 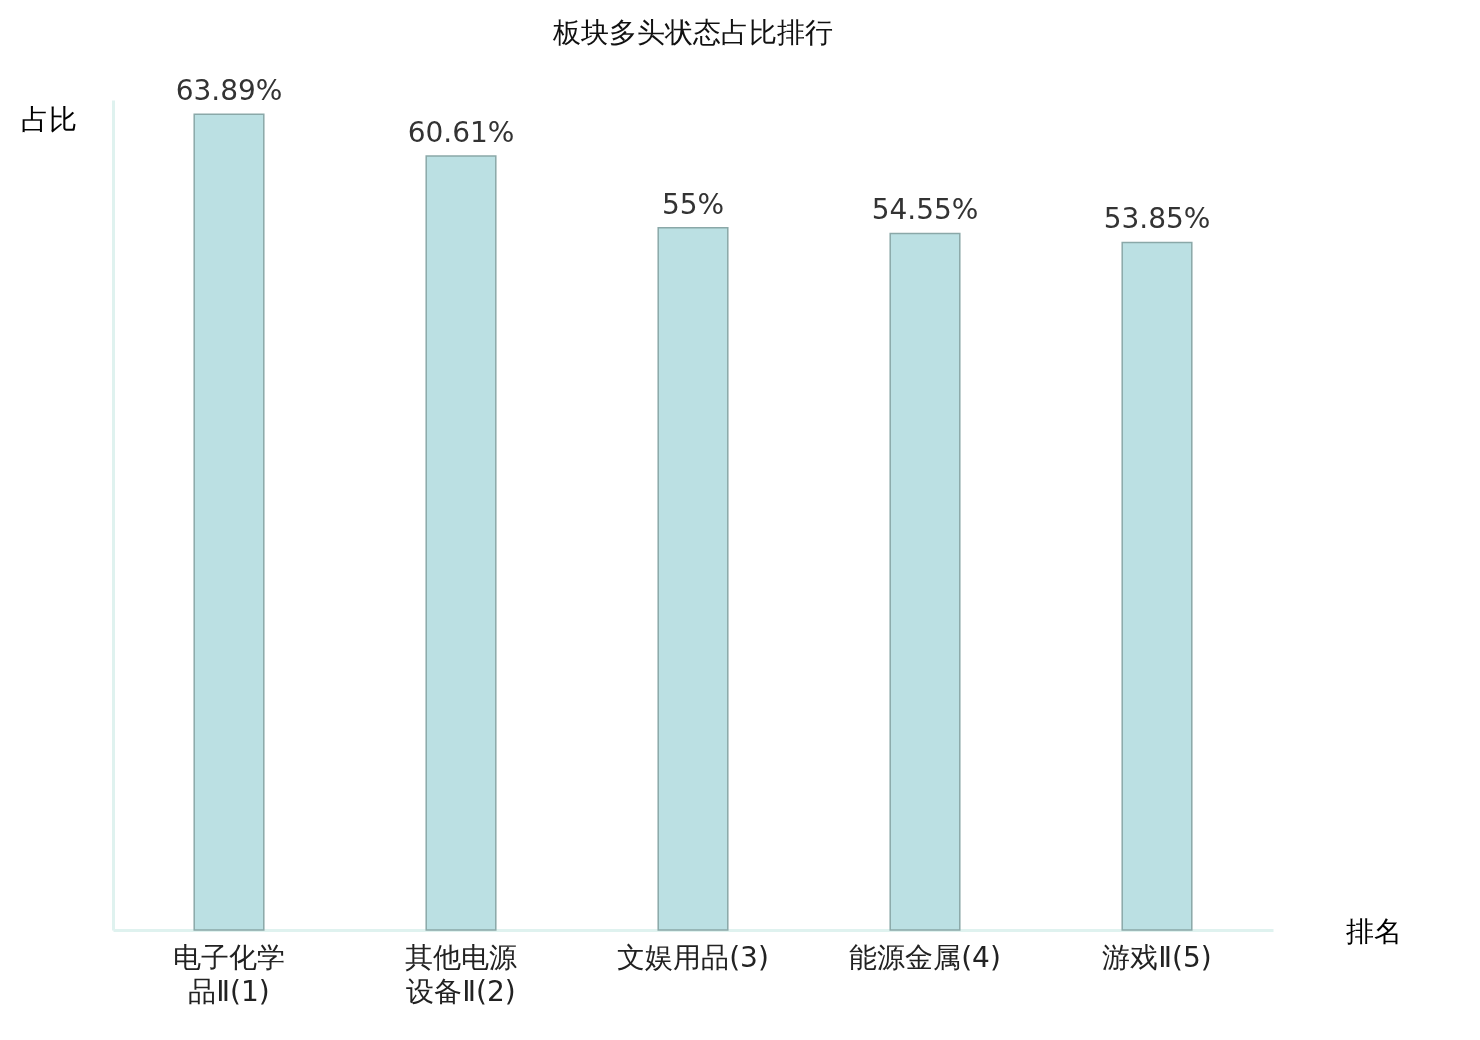 What do you see at coordinates (693, 204) in the screenshot?
I see `data-label: 55%` at bounding box center [693, 204].